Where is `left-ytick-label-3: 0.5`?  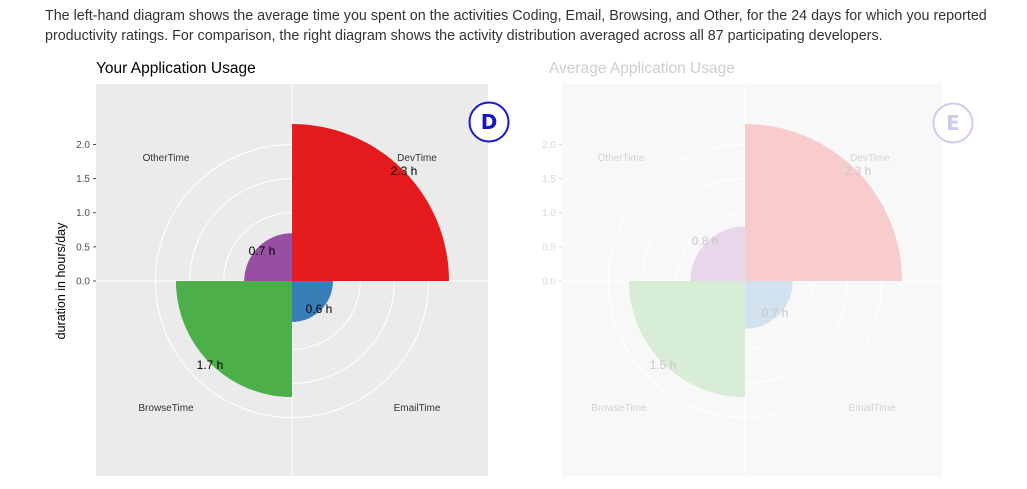
left-ytick-label-3: 0.5 is located at coordinates (83, 247).